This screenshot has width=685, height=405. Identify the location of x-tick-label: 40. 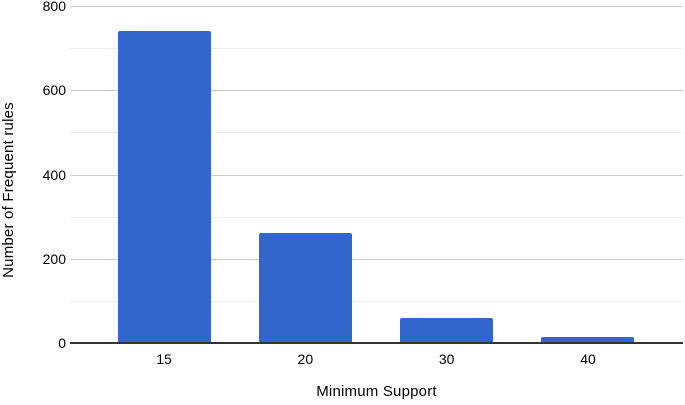
(588, 359).